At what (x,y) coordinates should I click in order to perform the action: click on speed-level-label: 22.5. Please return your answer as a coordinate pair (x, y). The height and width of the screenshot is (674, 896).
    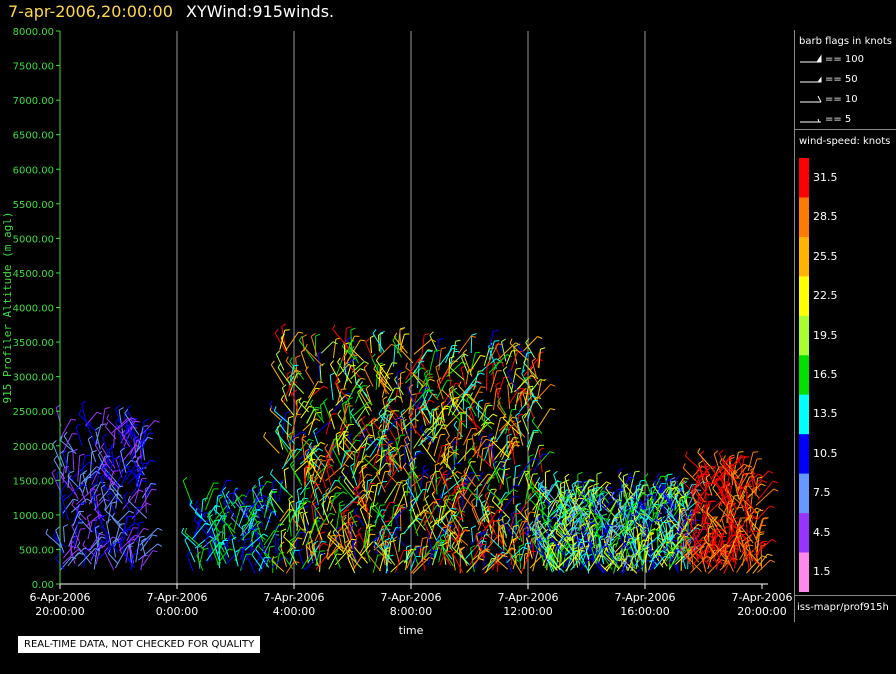
    Looking at the image, I should click on (825, 296).